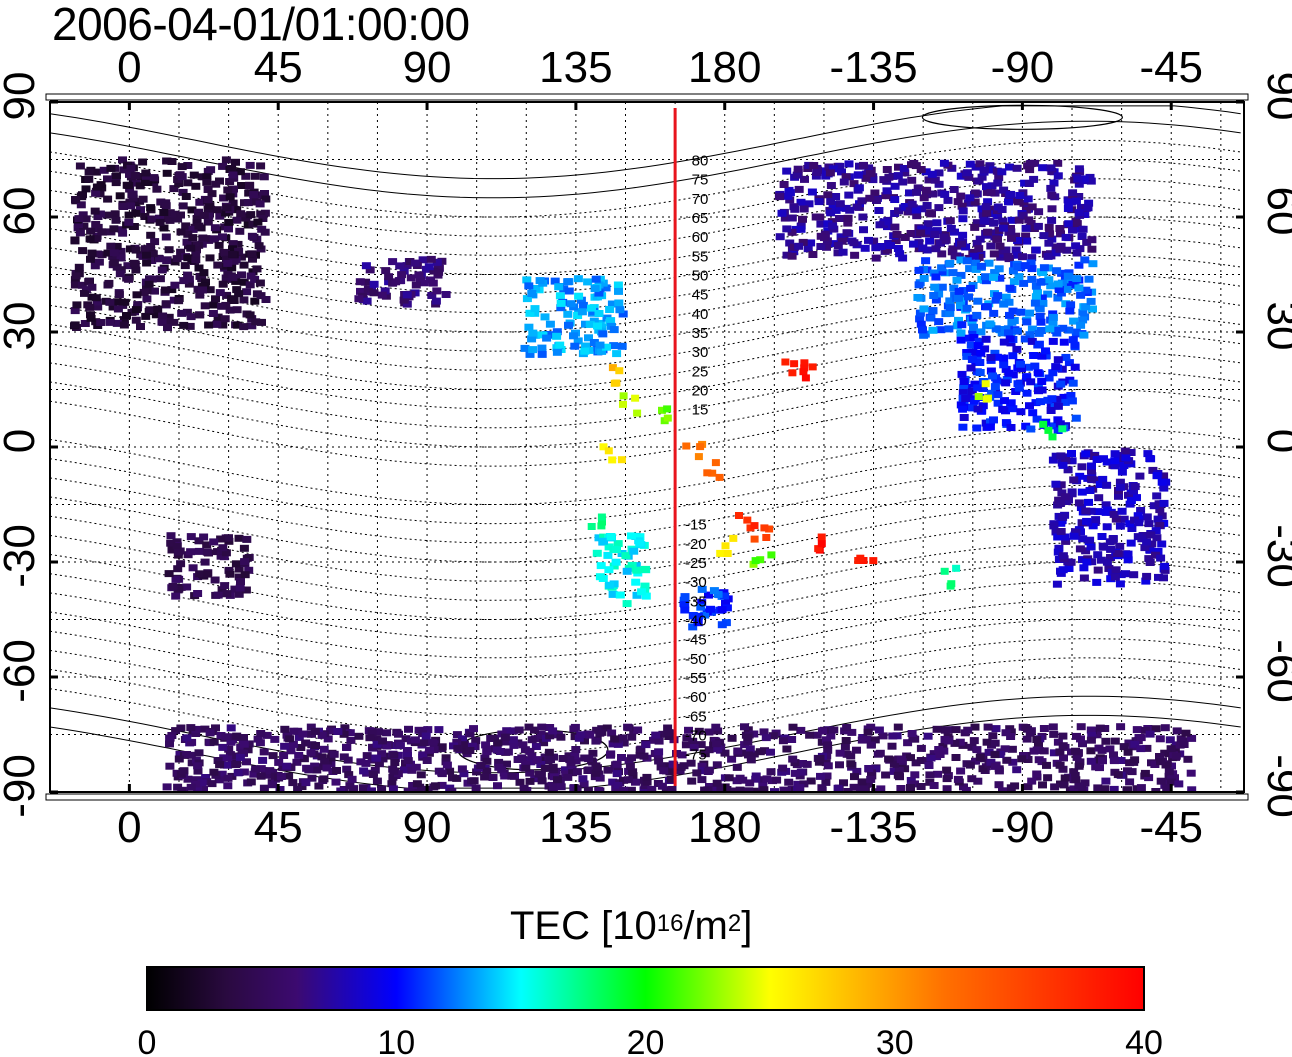  What do you see at coordinates (609, 585) in the screenshot?
I see `tec-pixel-australia` at bounding box center [609, 585].